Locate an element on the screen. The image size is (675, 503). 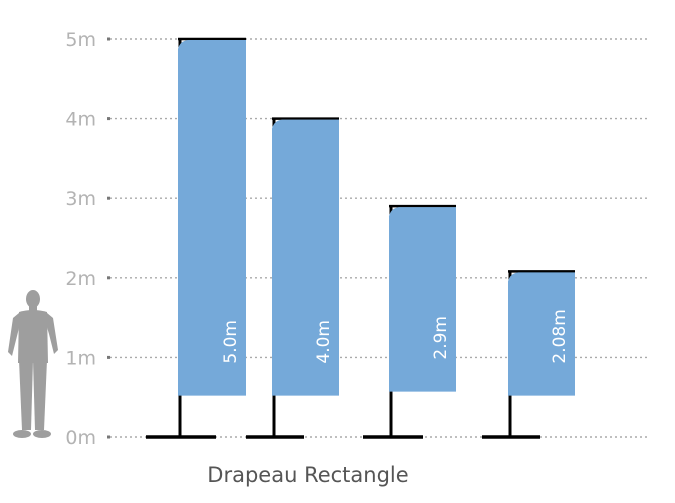
diagram-caption: Drapeau Rectangle is located at coordinates (307, 475).